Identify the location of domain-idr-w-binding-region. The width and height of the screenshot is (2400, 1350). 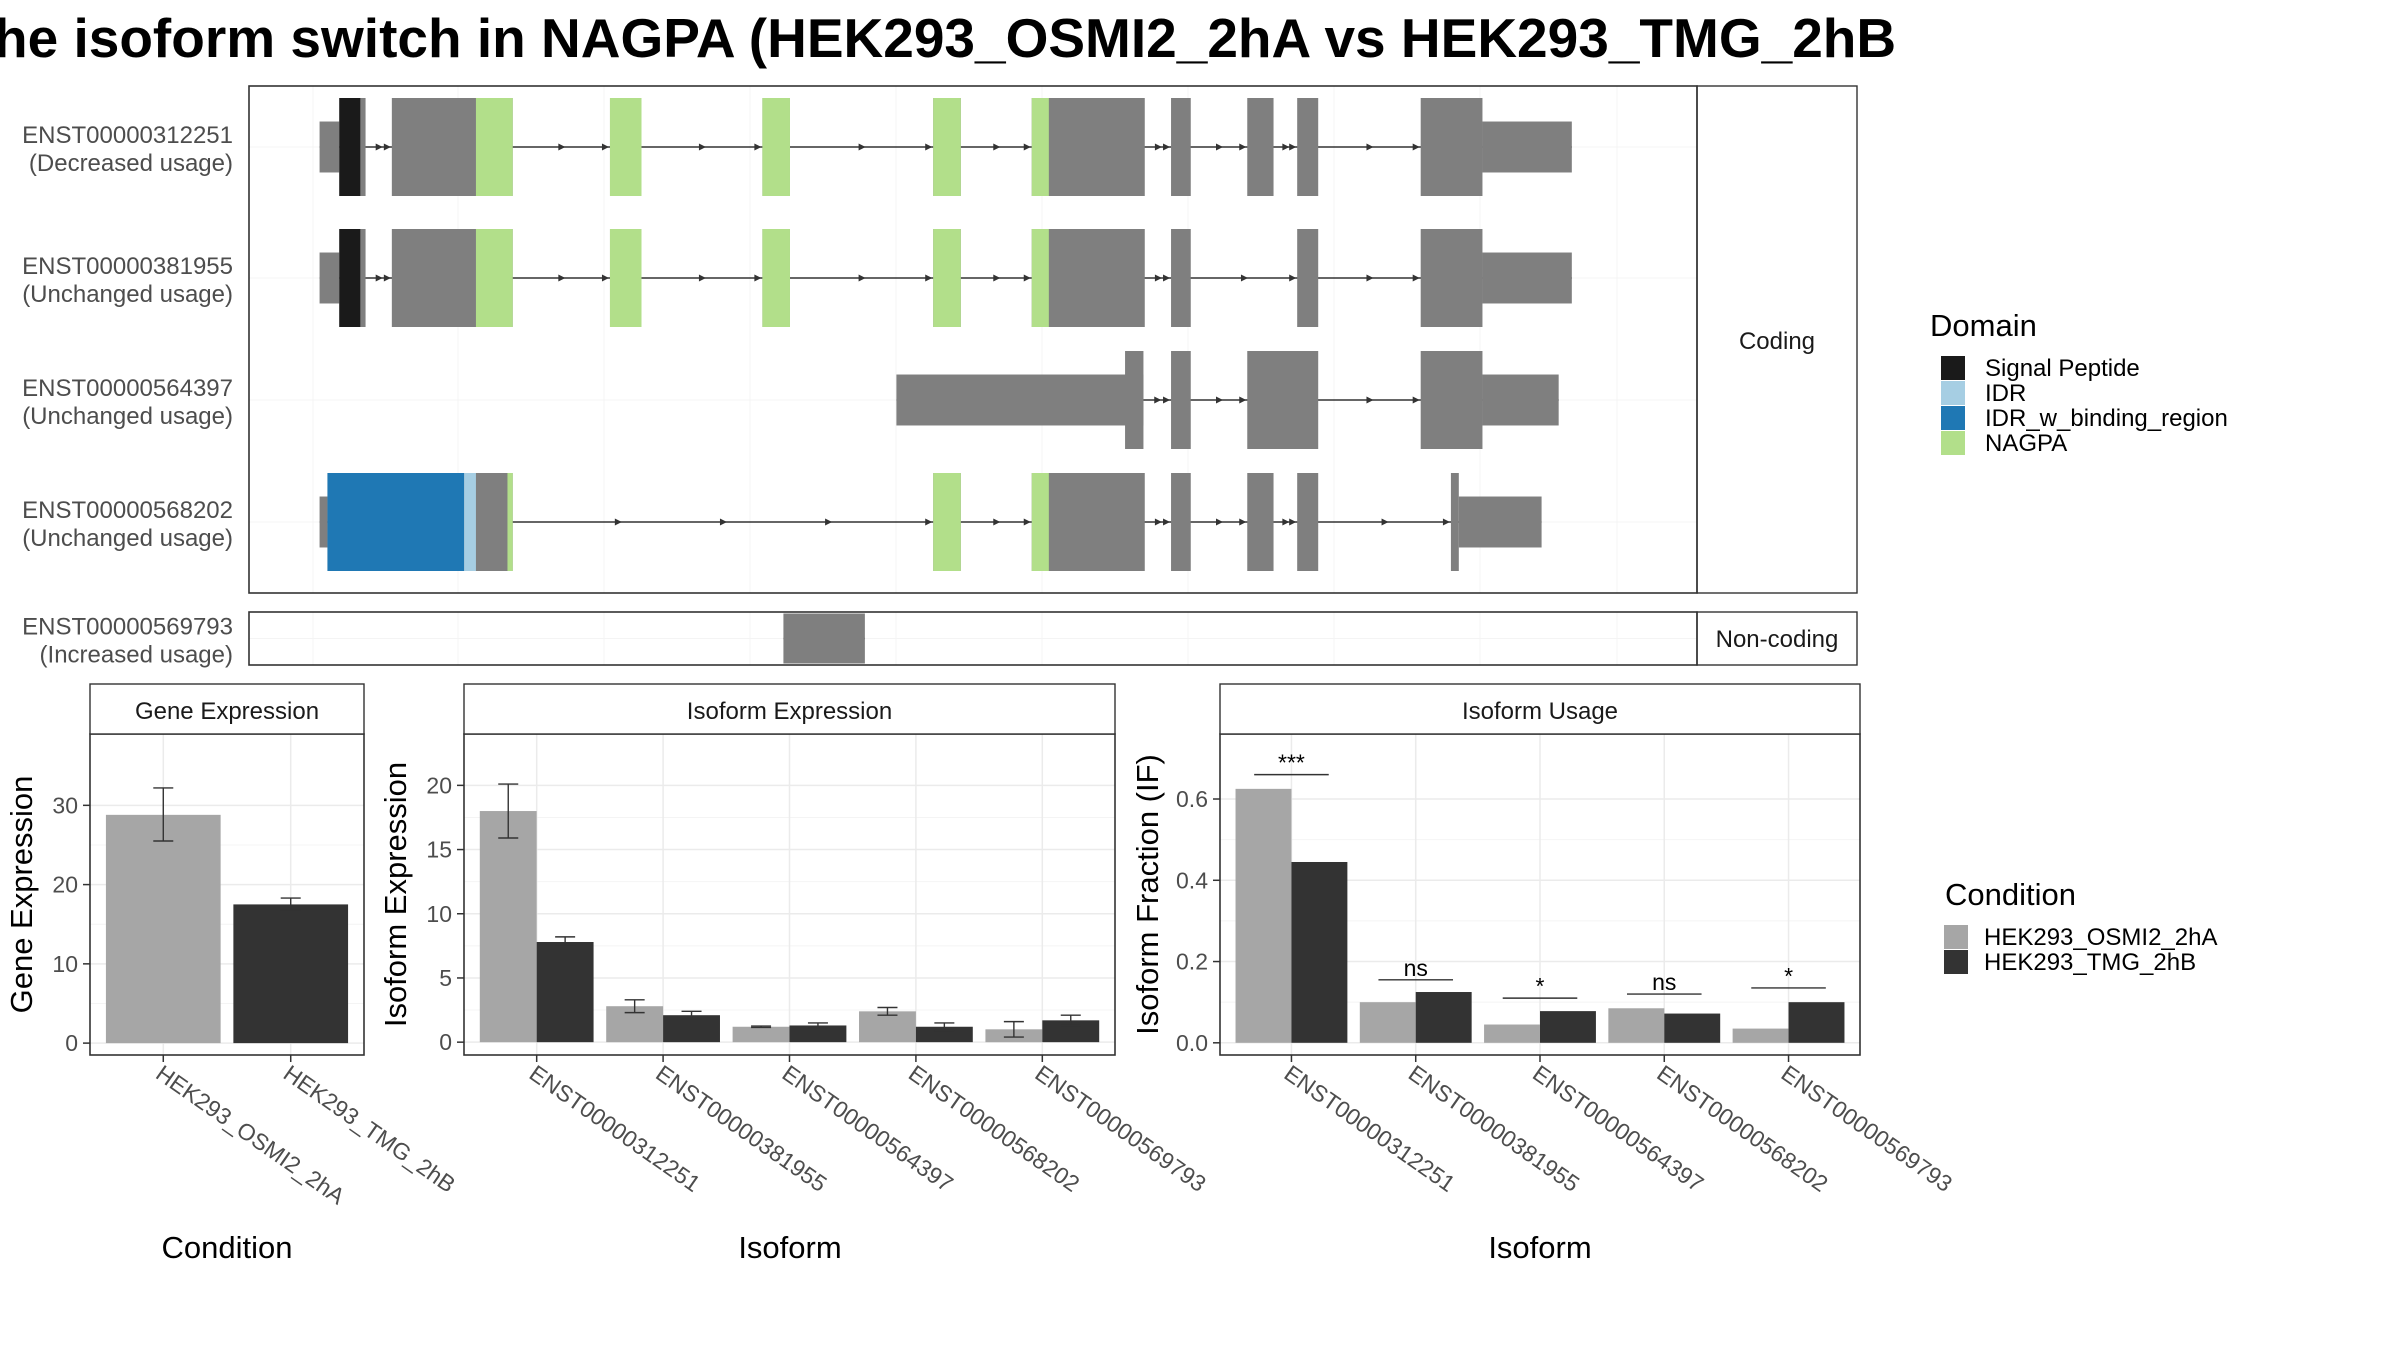
(396, 522).